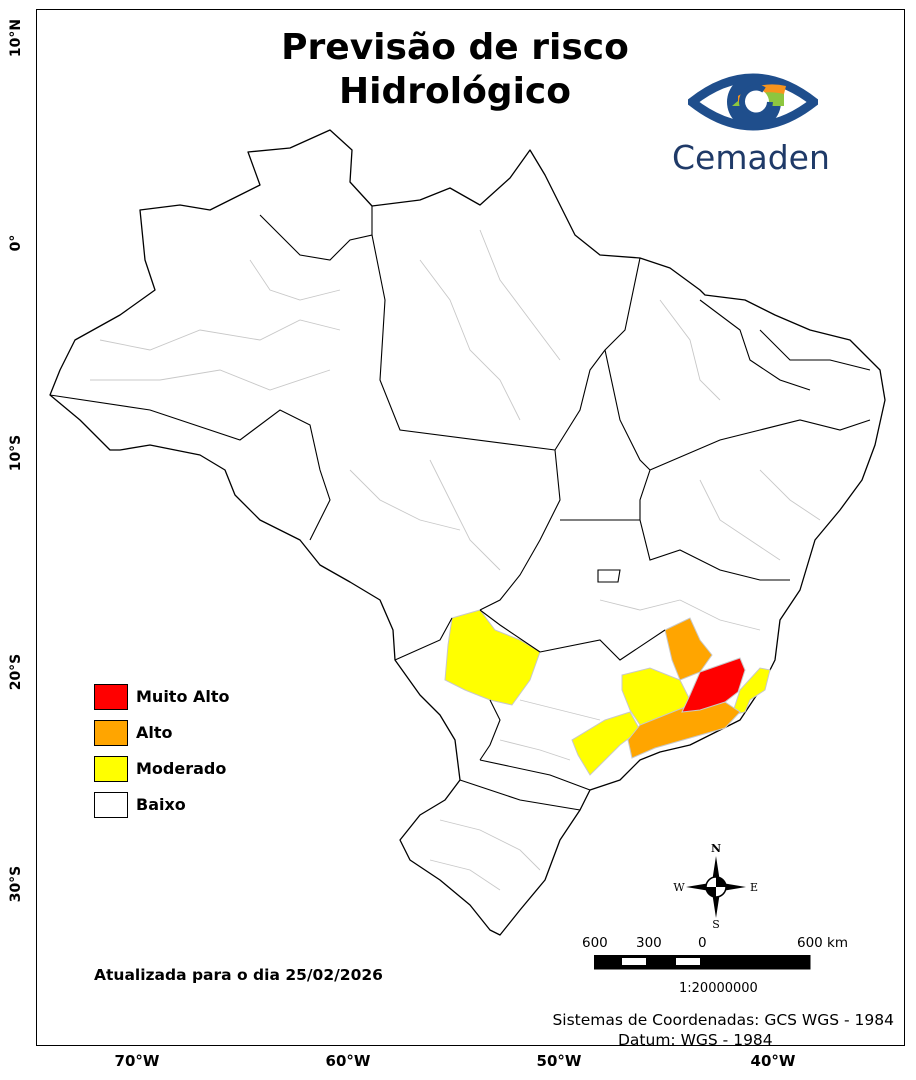  What do you see at coordinates (559, 1061) in the screenshot?
I see `lon-label-50w: 50°W` at bounding box center [559, 1061].